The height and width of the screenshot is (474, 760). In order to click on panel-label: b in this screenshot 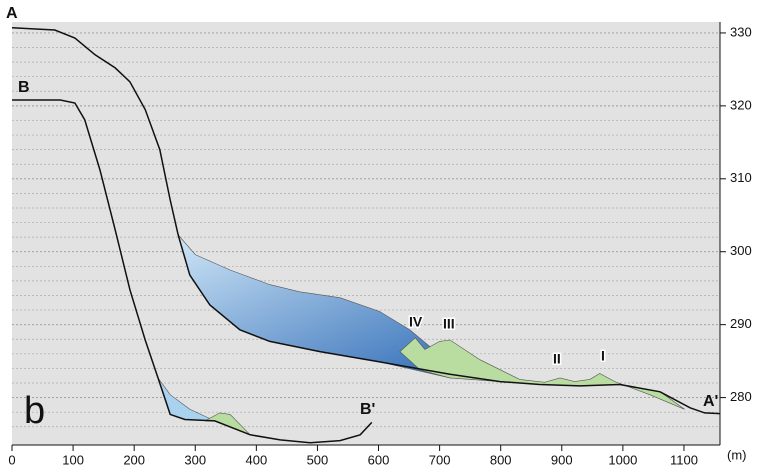, I will do `click(34, 411)`.